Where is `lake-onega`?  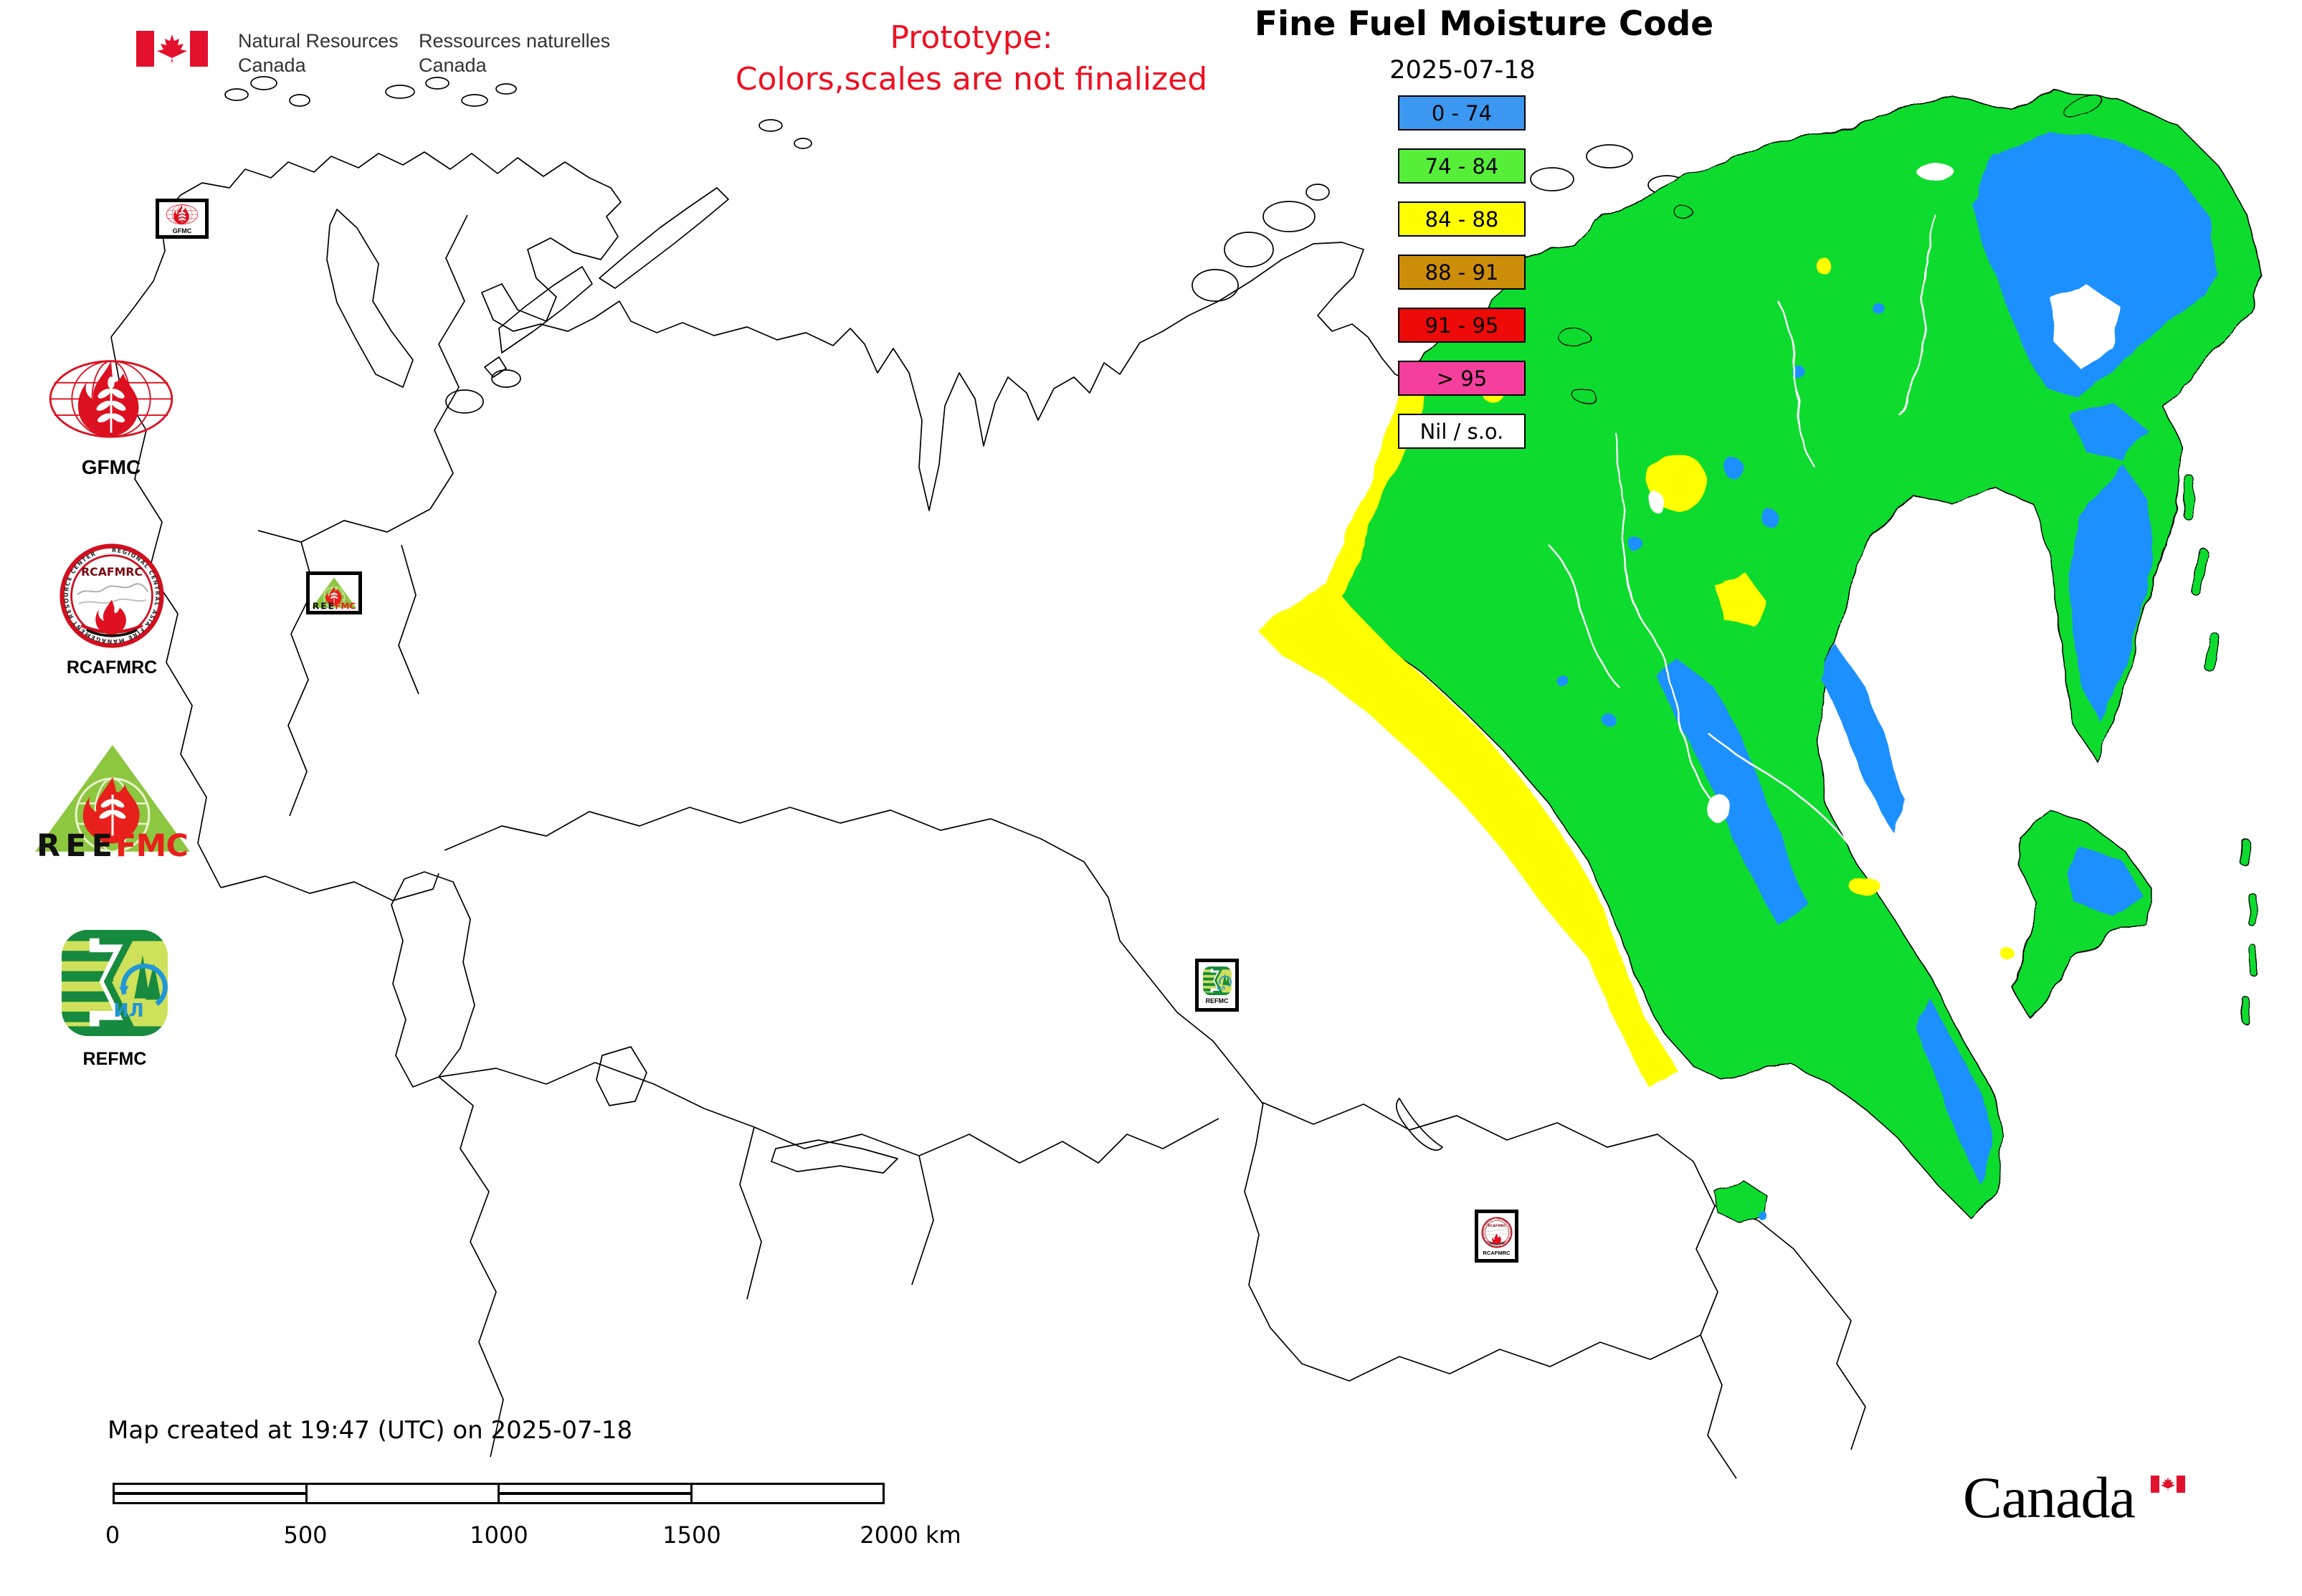
lake-onega is located at coordinates (506, 378).